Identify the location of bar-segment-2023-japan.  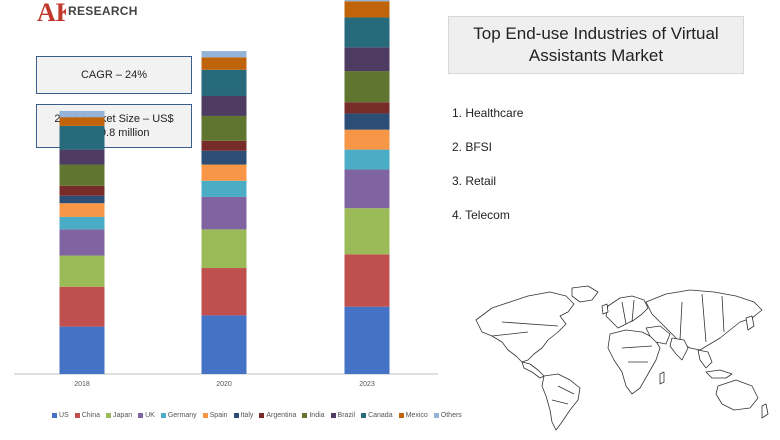
(367, 231).